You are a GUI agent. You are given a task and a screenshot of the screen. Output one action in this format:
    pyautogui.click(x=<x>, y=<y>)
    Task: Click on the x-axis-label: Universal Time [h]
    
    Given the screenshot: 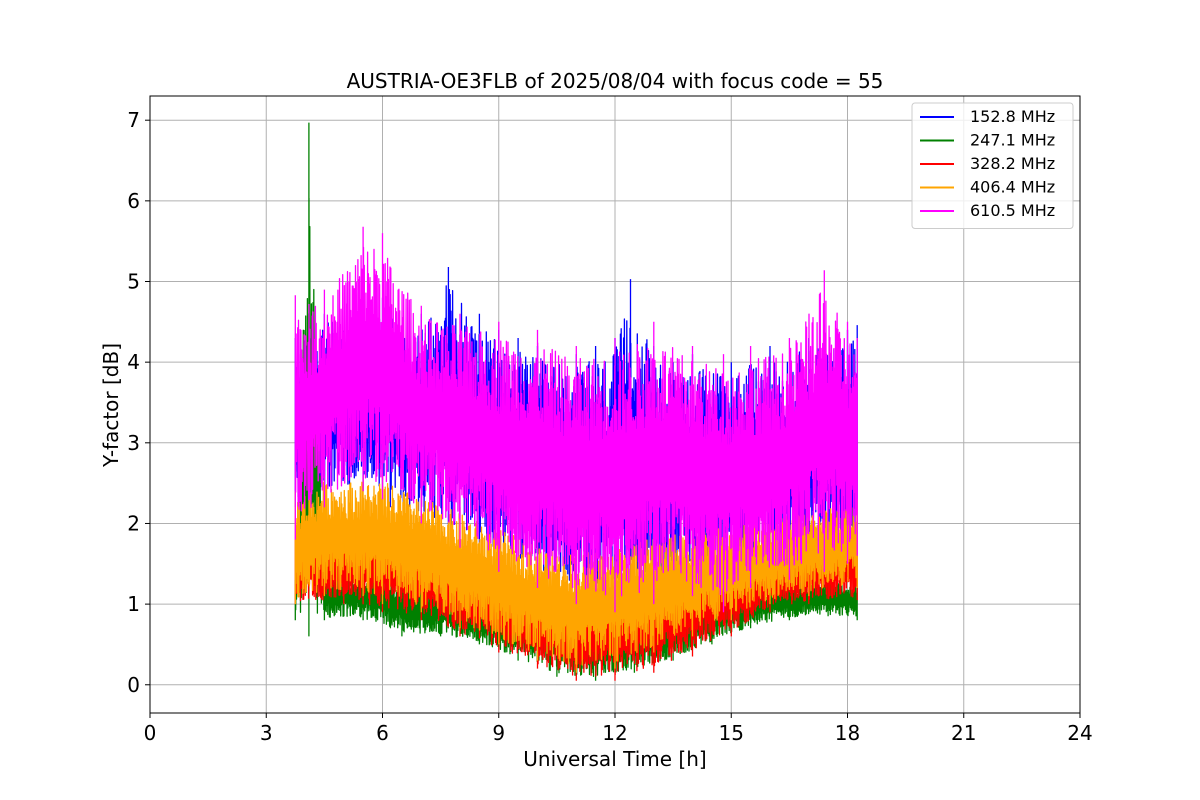 What is the action you would take?
    pyautogui.click(x=614, y=759)
    